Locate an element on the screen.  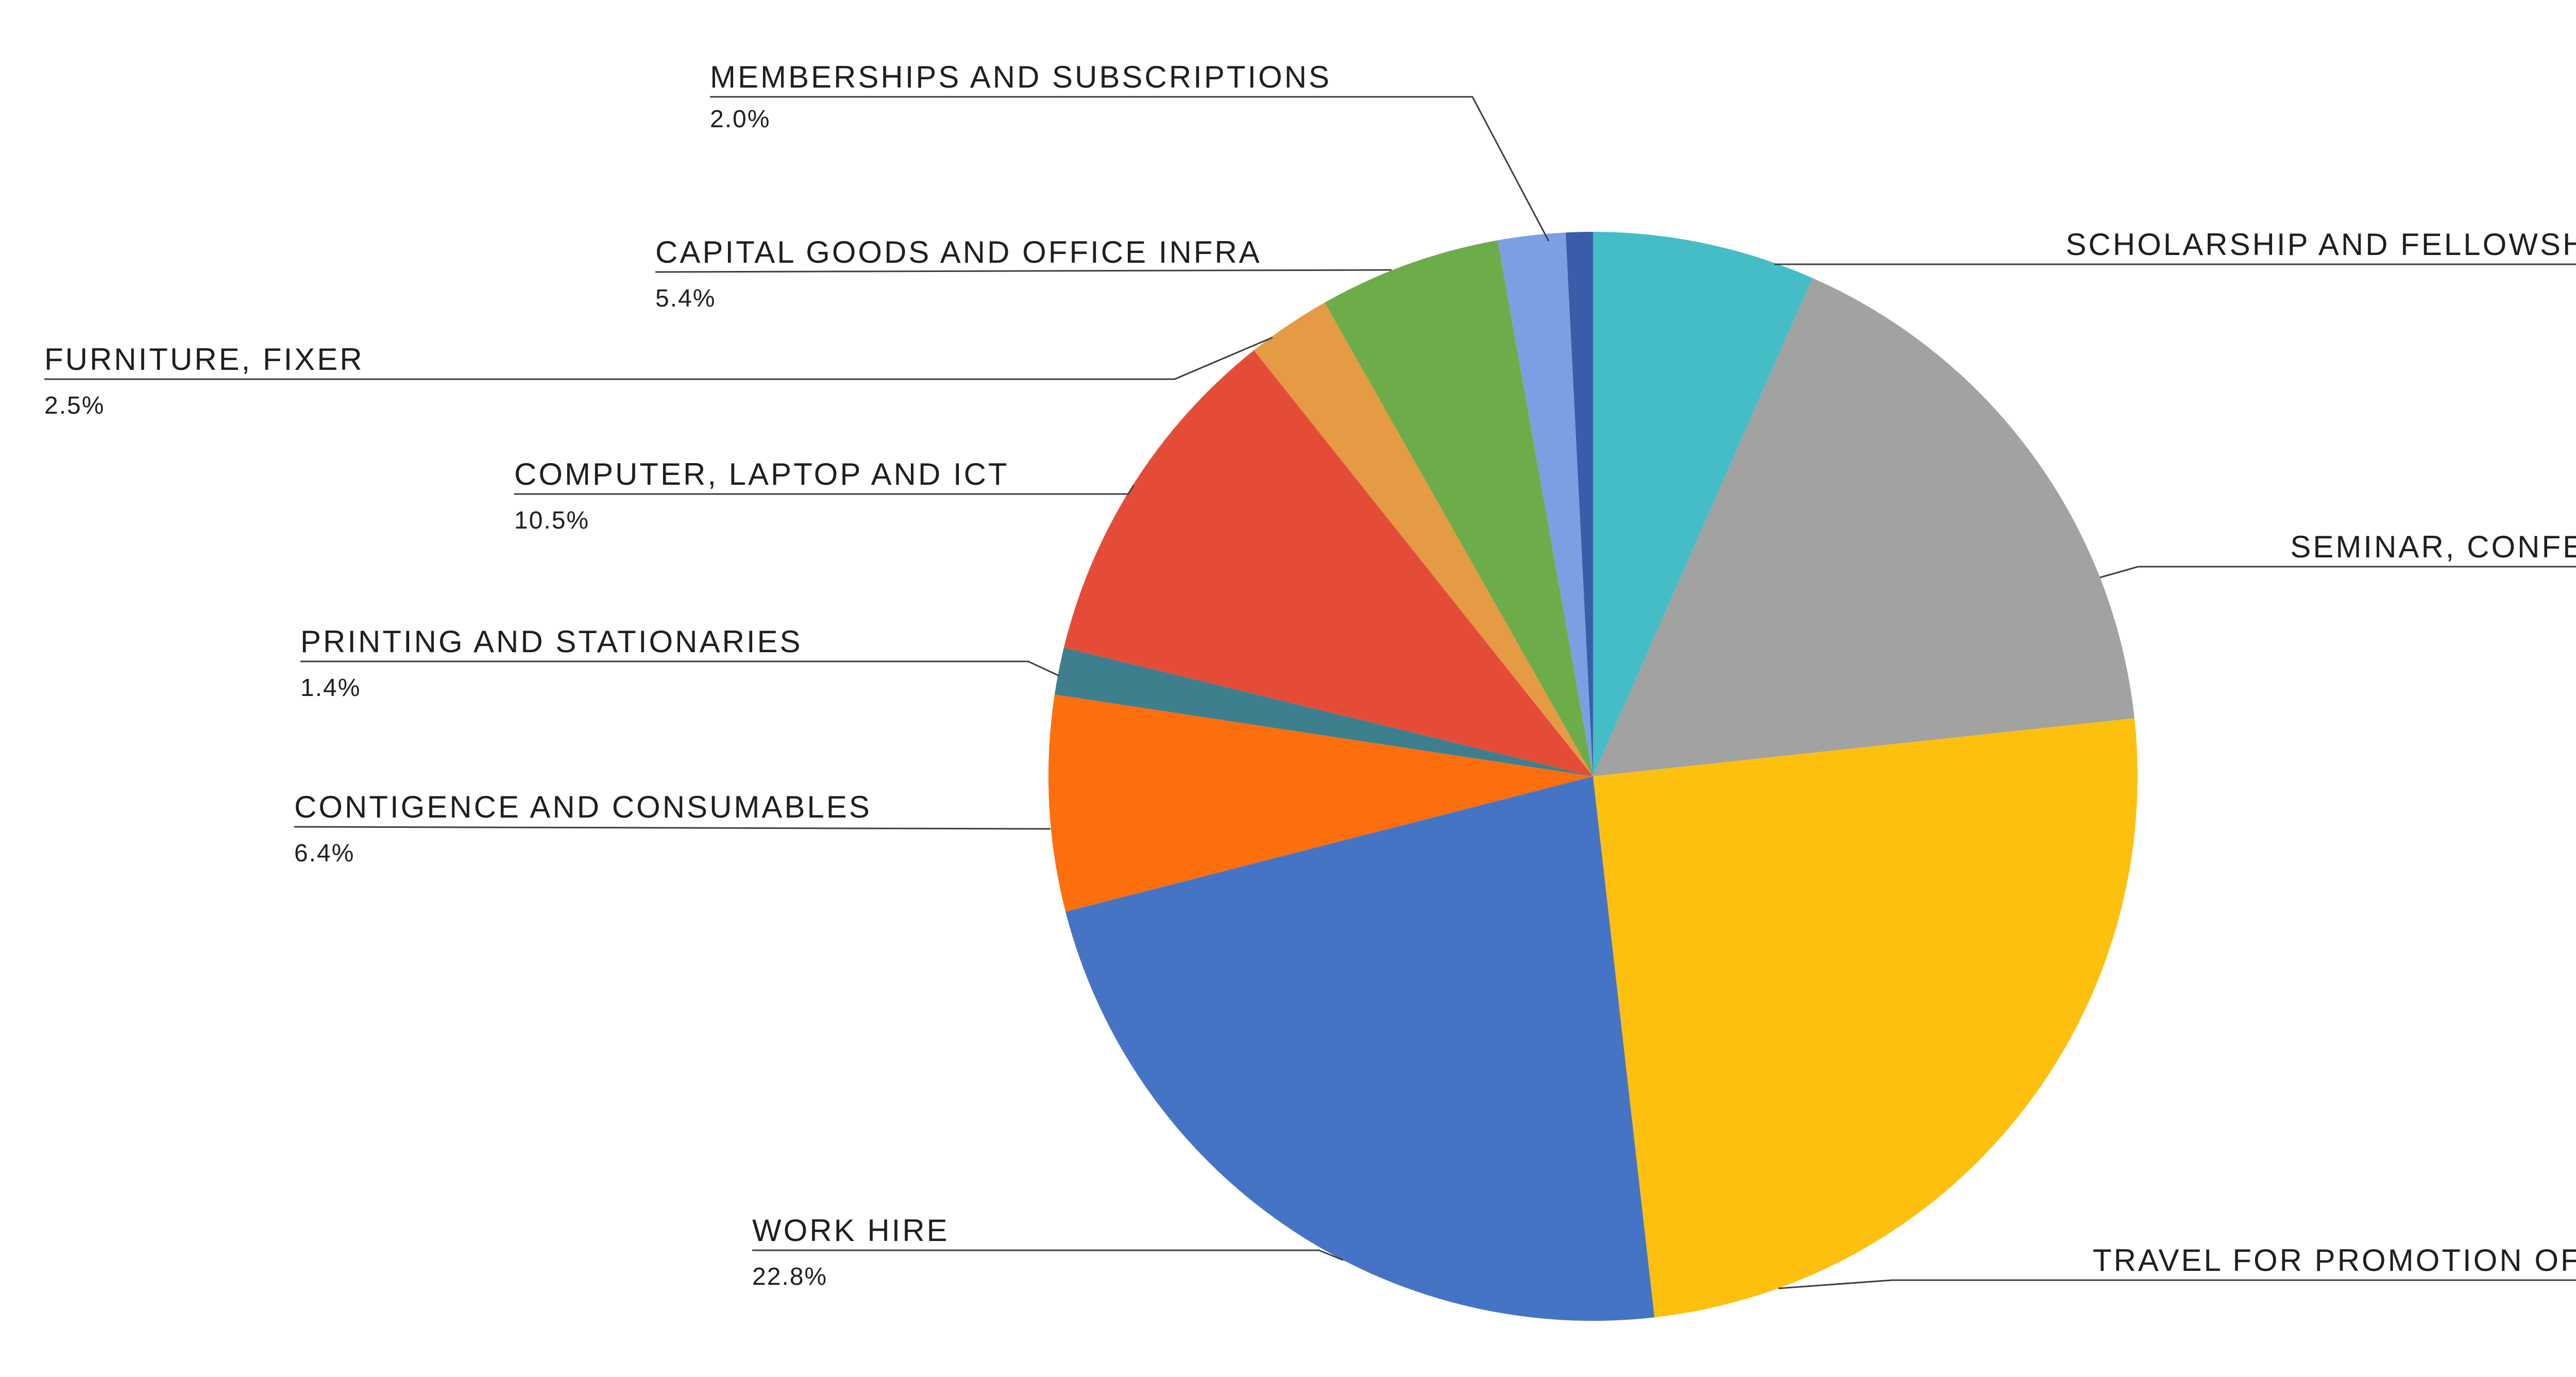
leader-line-capital is located at coordinates (1023, 271).